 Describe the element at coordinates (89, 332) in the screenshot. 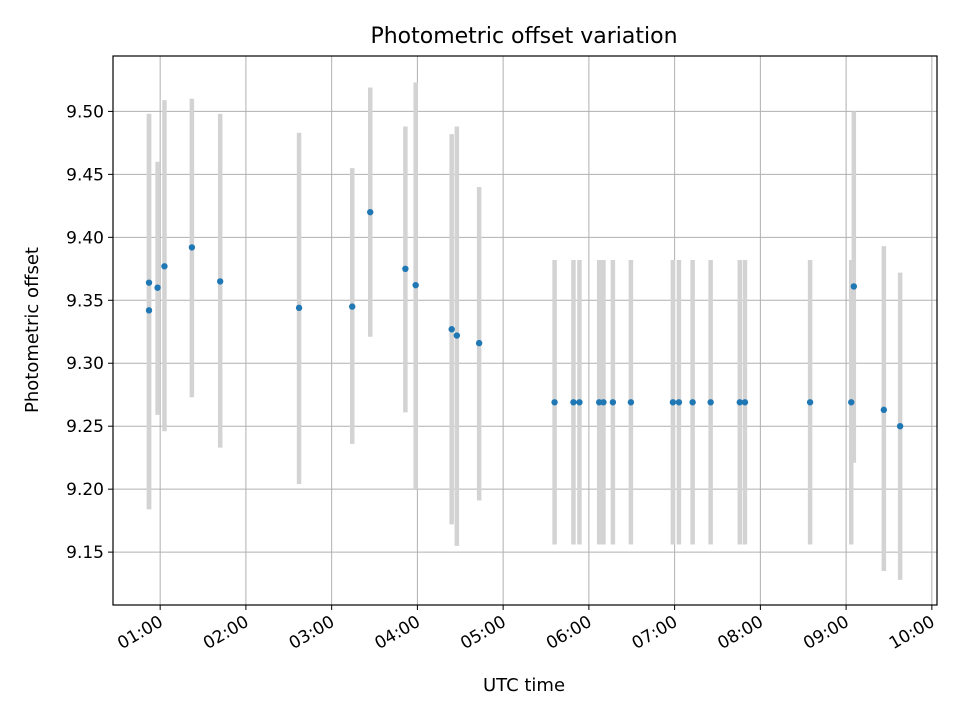

I see `y-axis-ticks: 9.15 9.20 9.25 9.30 9.35 9.40 9.45 9.50` at that location.